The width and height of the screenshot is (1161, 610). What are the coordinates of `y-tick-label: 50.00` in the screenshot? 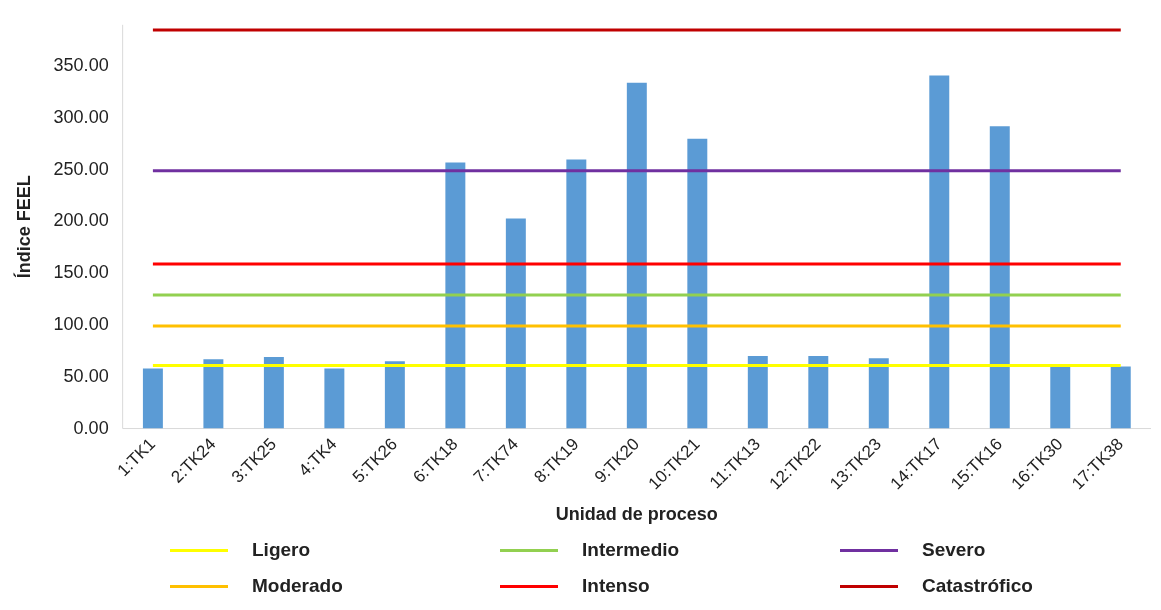 It's located at (86, 375).